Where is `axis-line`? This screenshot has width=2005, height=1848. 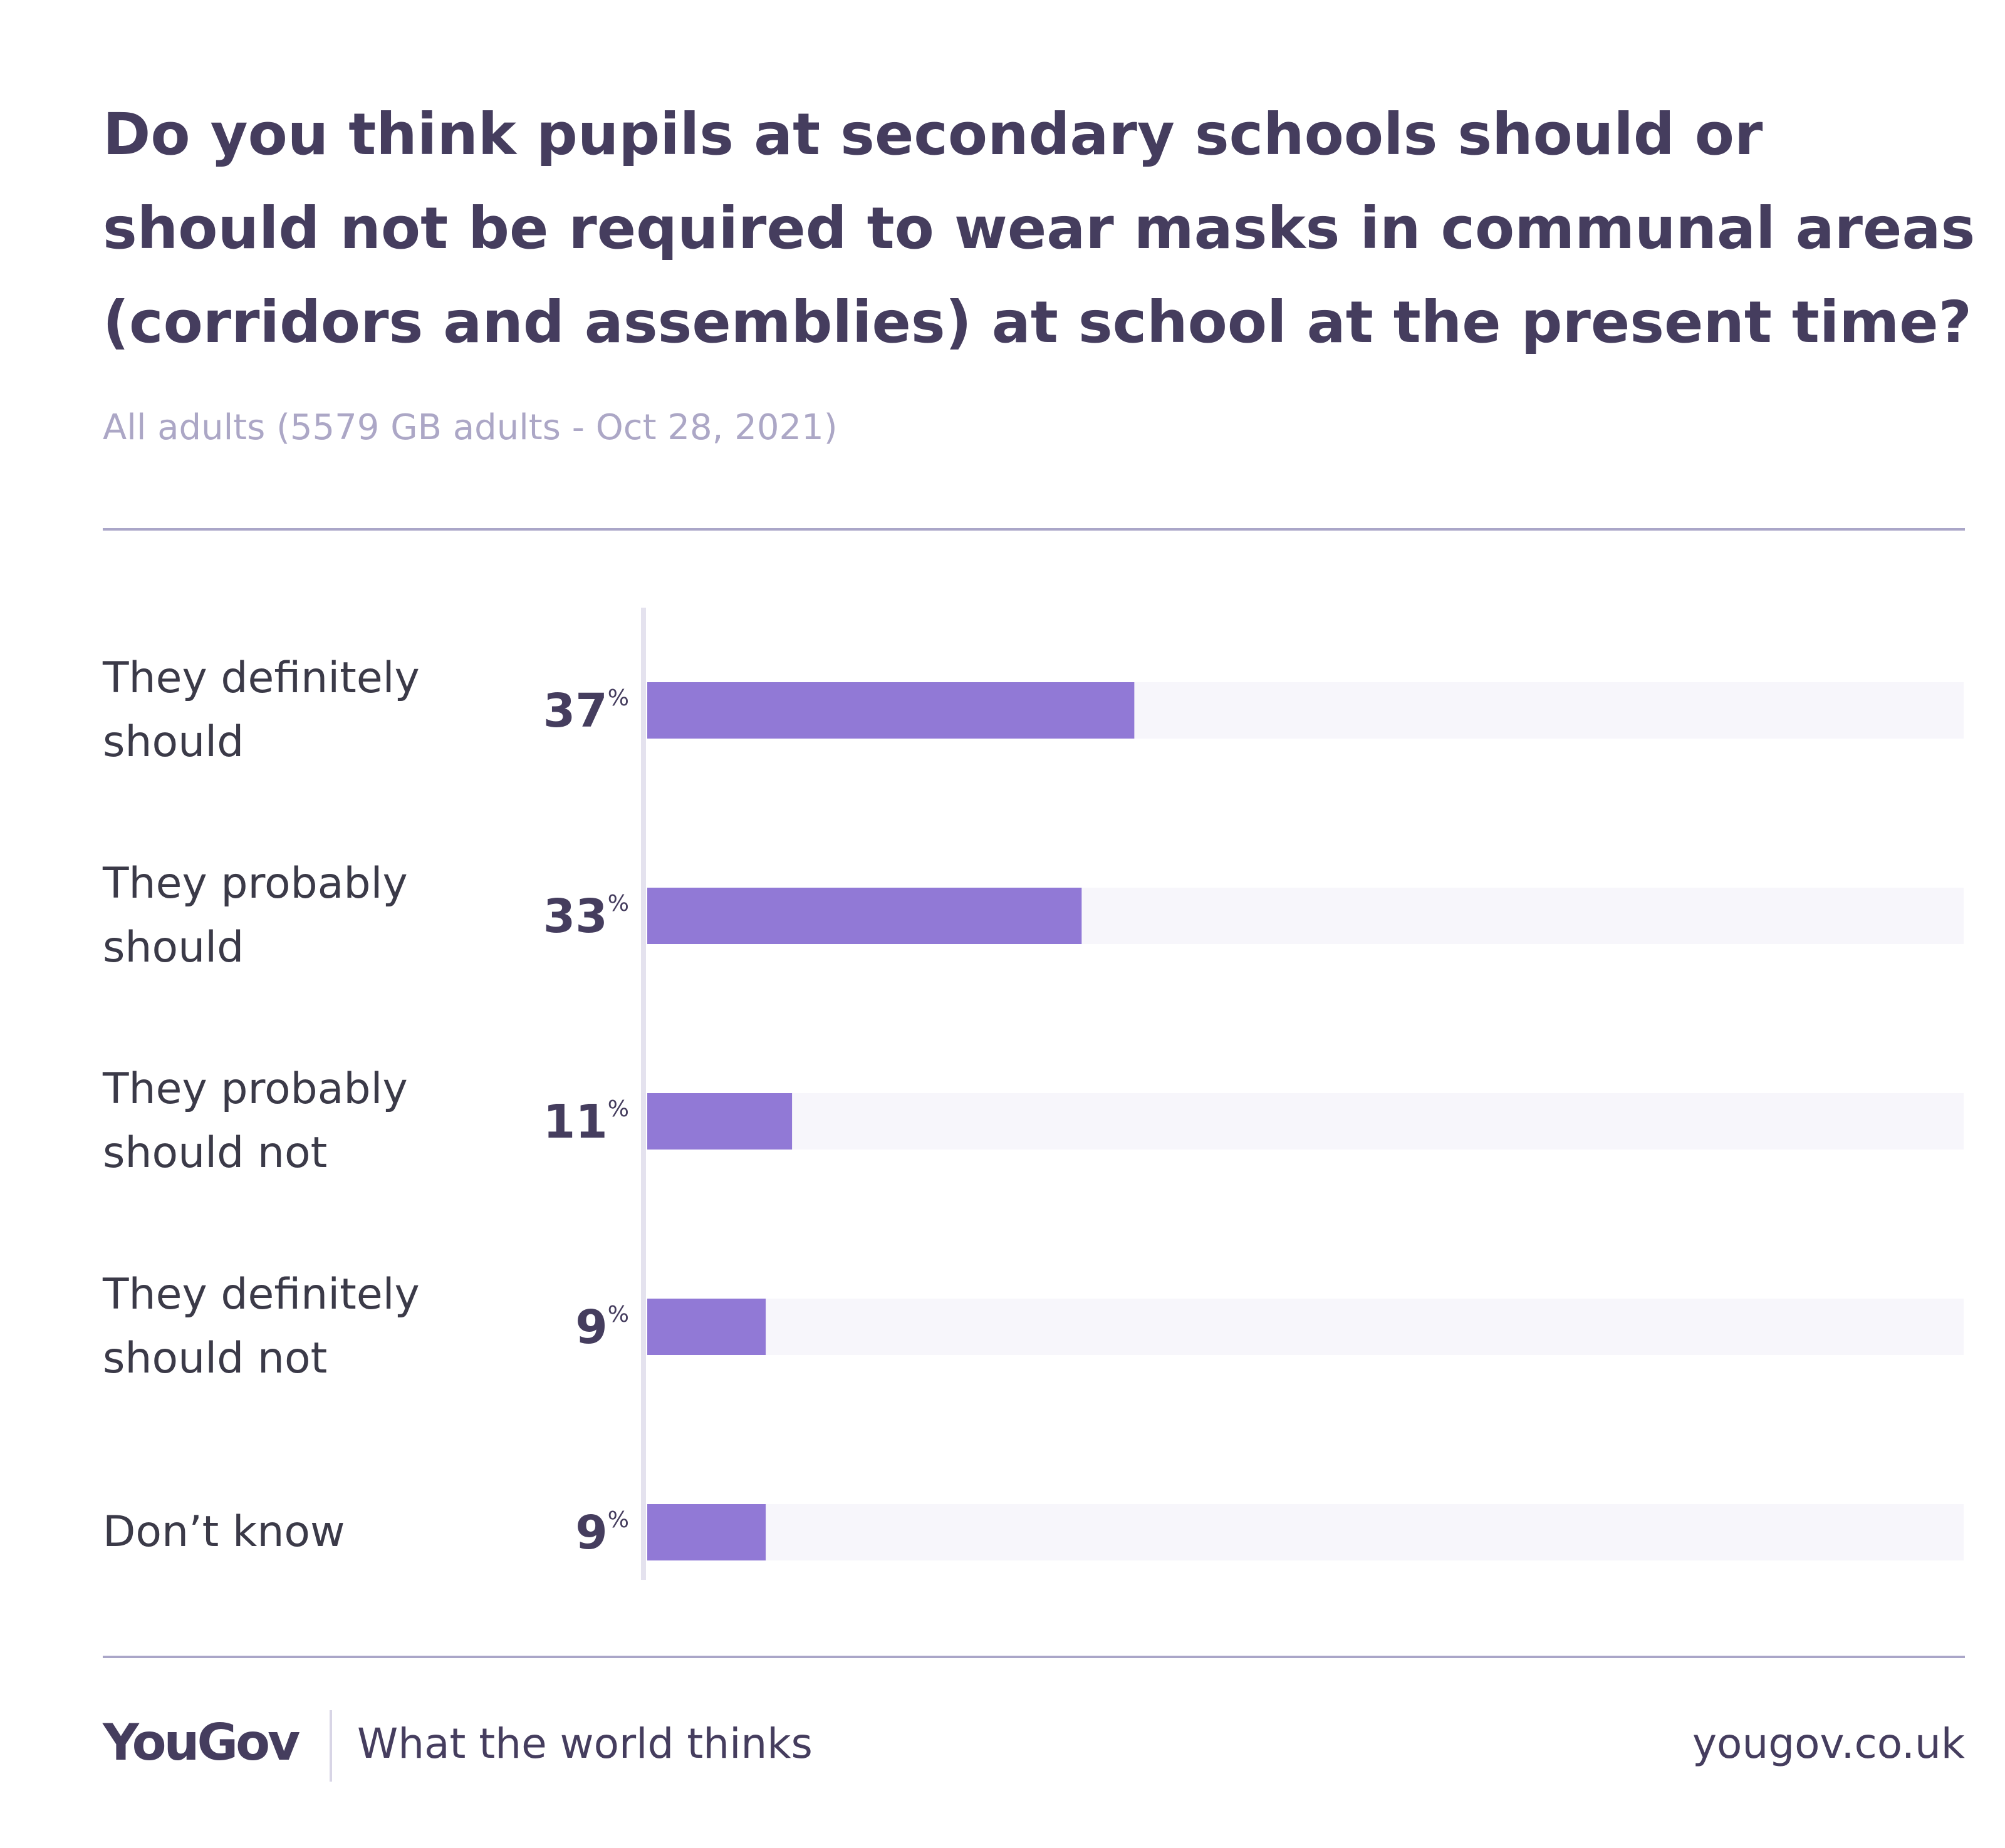
axis-line is located at coordinates (643, 1094).